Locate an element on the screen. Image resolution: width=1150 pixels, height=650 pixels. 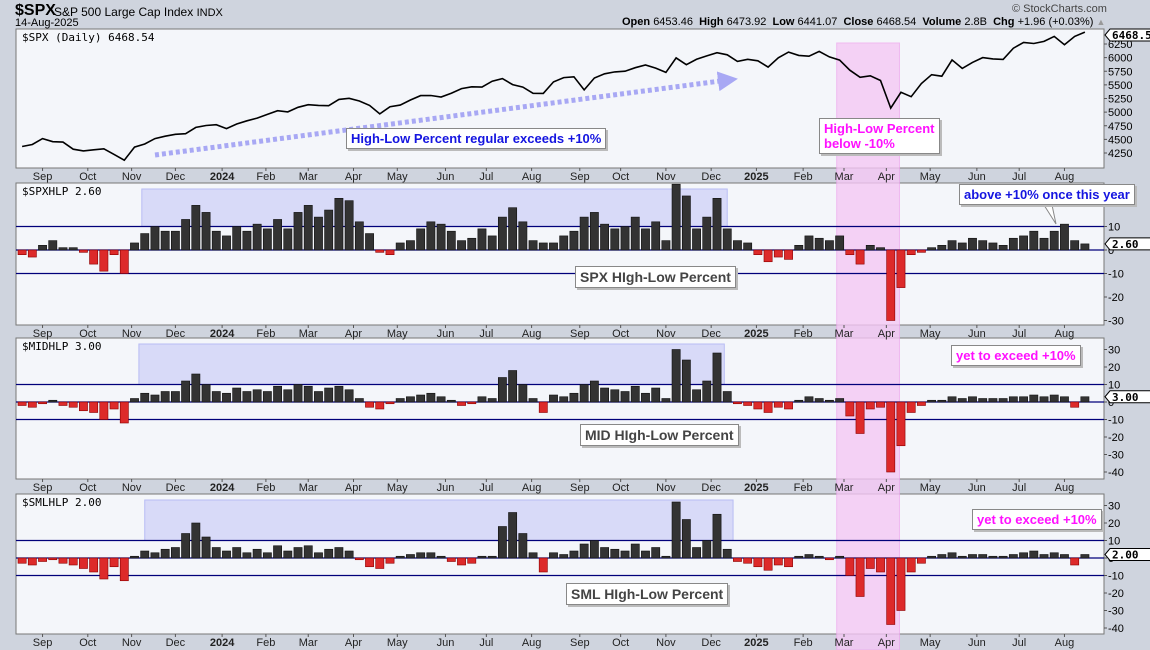
x-tick-label: Nov is located at coordinates (132, 488).